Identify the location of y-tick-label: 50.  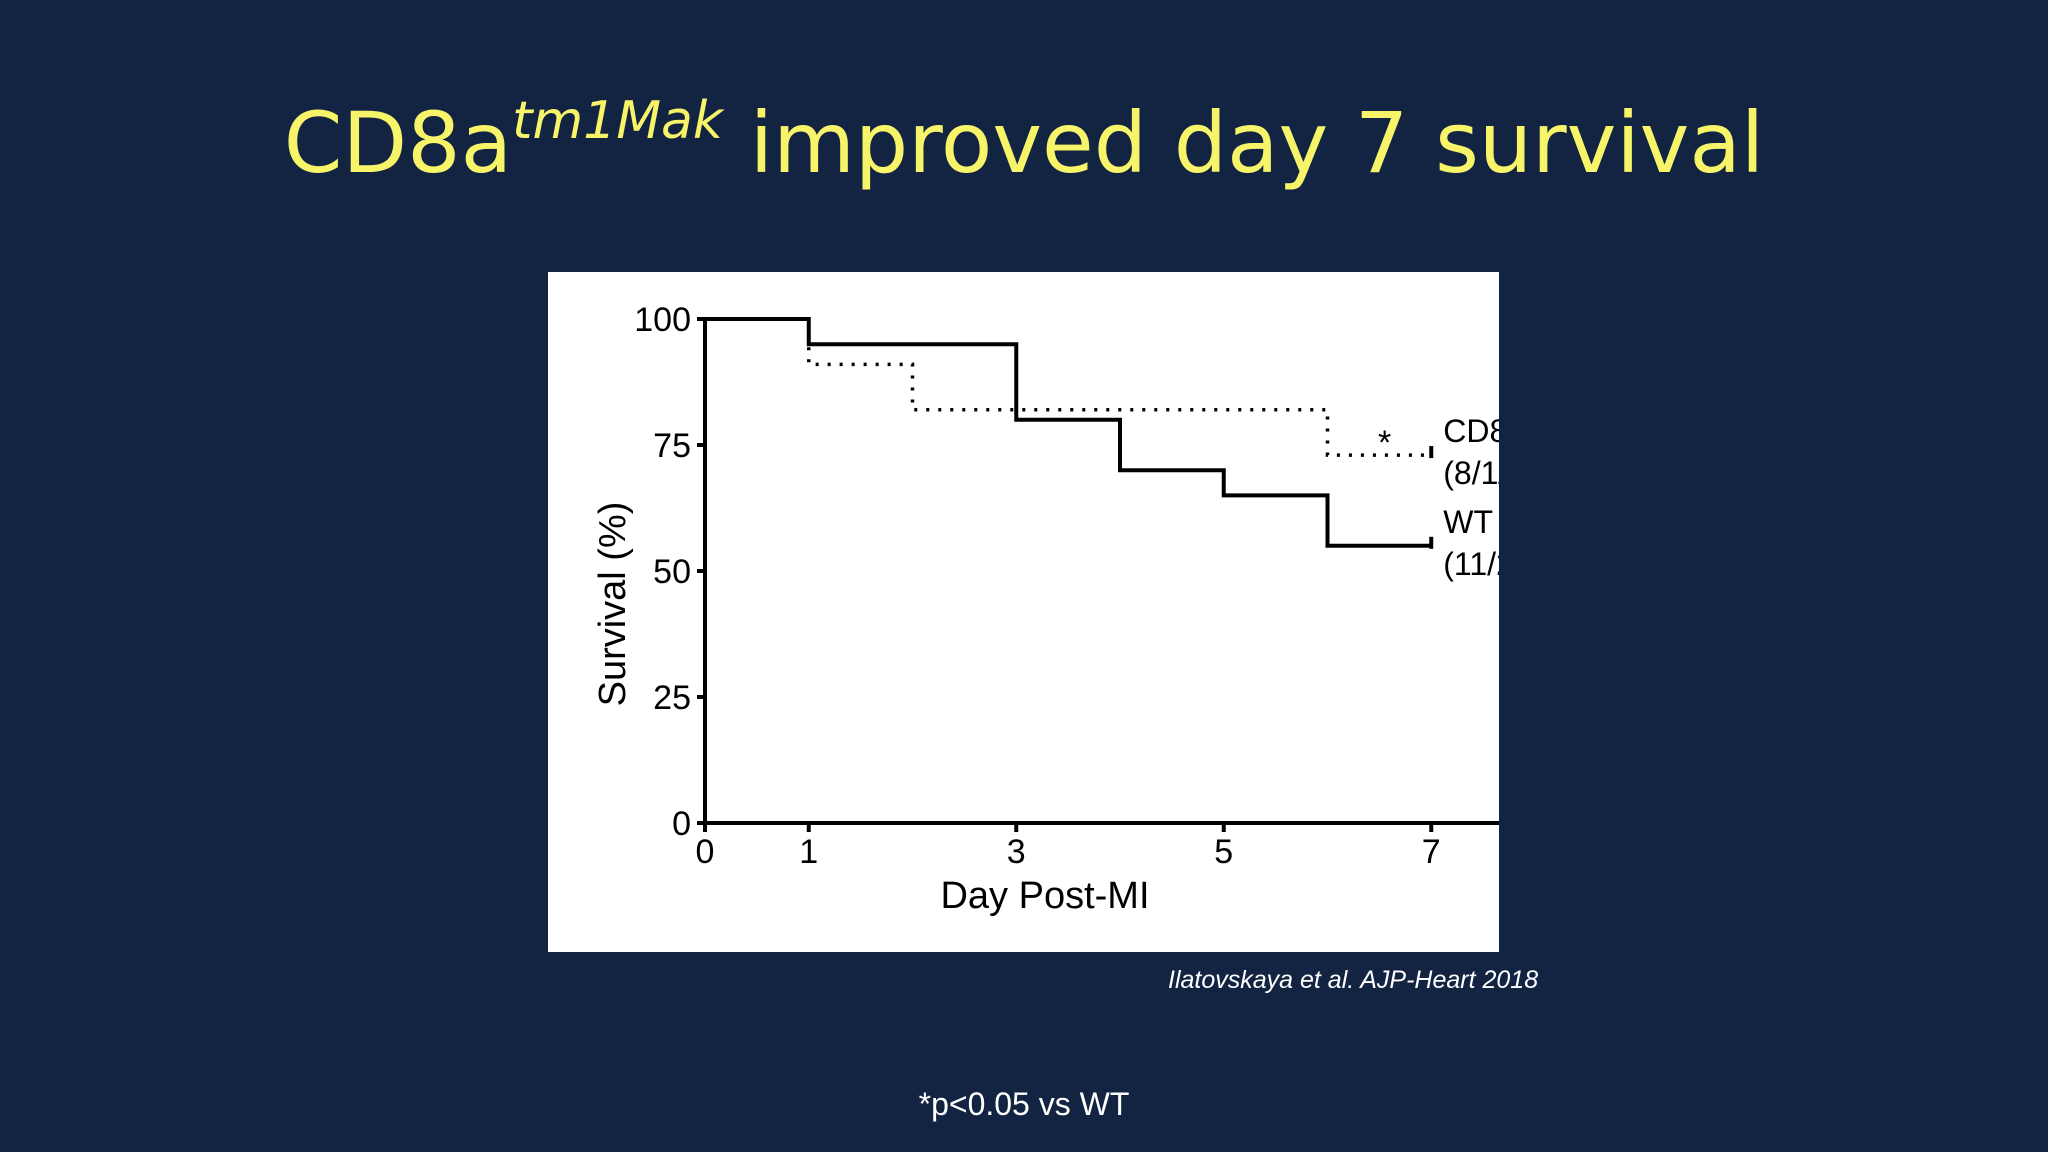
(672, 572).